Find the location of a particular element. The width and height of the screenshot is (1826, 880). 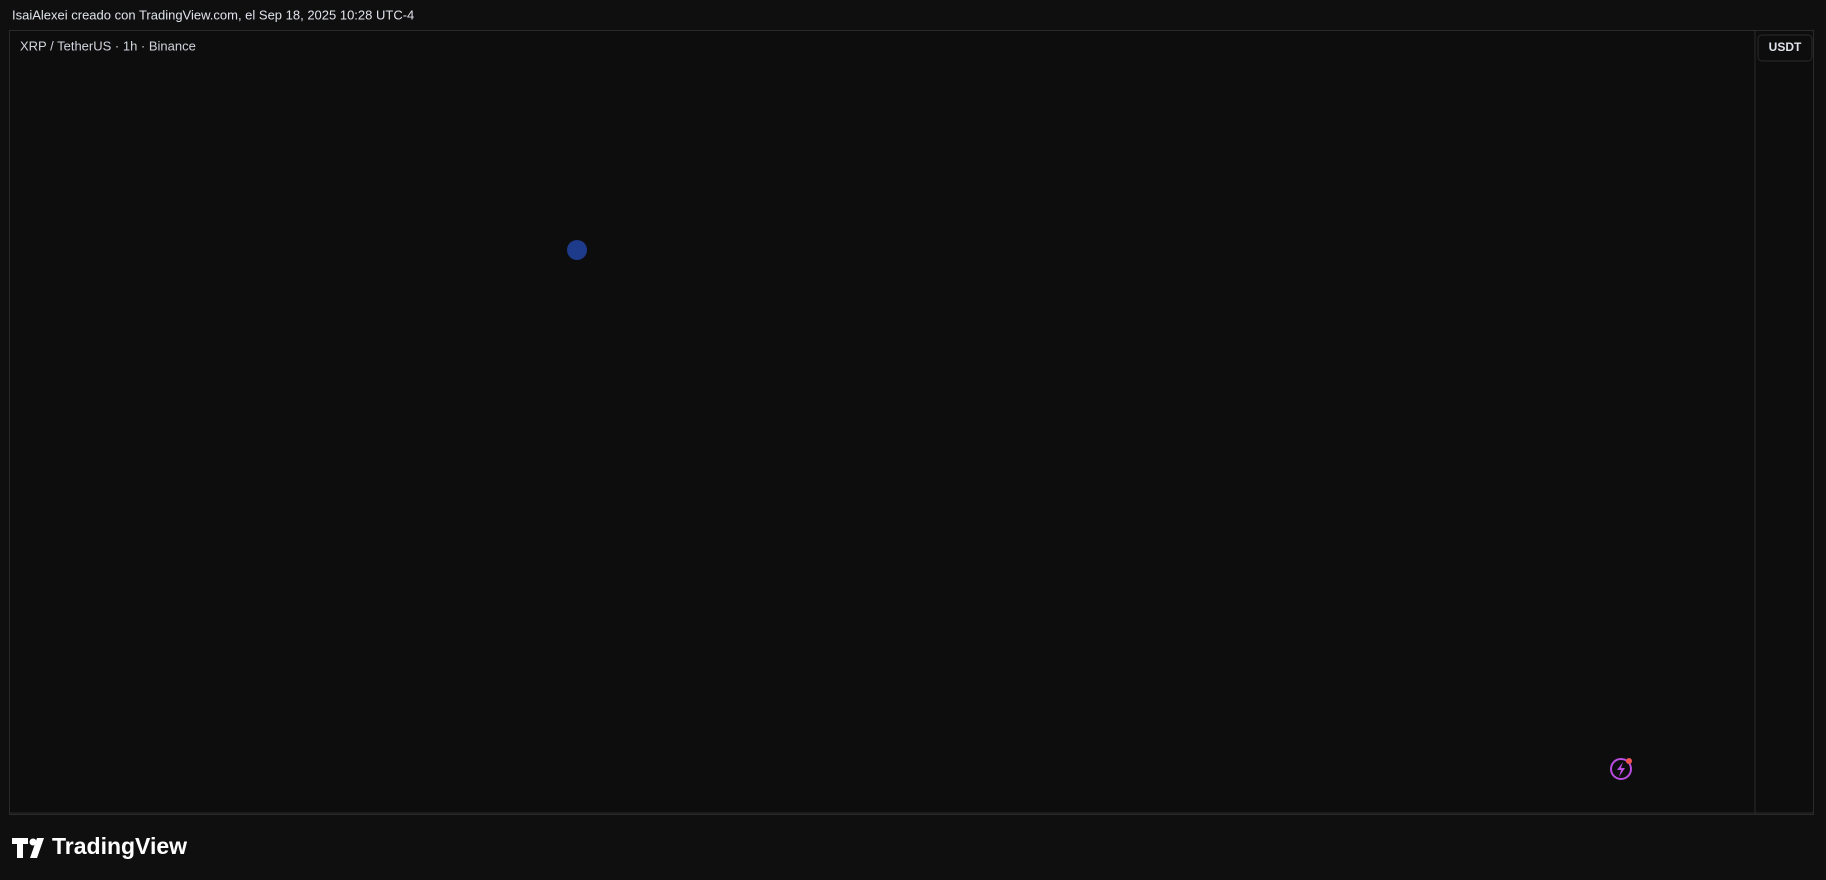

currency-button is located at coordinates (1785, 48).